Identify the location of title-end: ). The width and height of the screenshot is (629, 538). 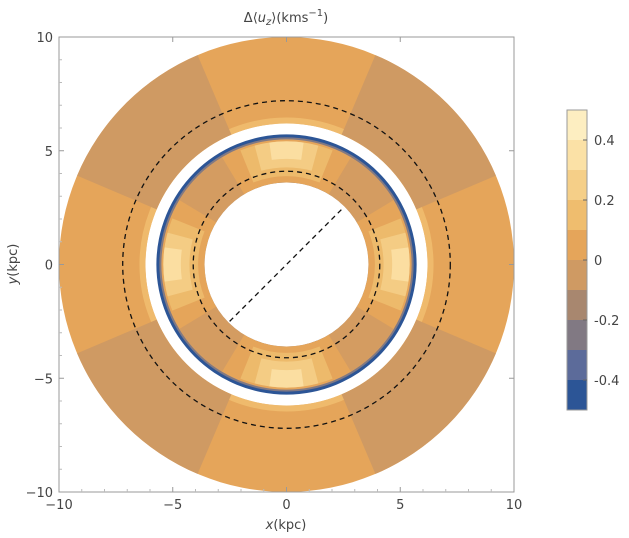
(325, 18).